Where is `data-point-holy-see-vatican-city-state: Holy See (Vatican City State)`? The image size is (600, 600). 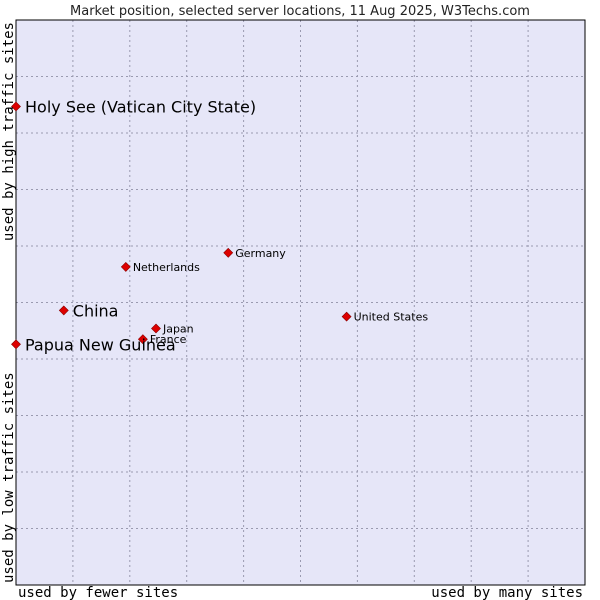
data-point-holy-see-vatican-city-state: Holy See (Vatican City State) is located at coordinates (133, 106).